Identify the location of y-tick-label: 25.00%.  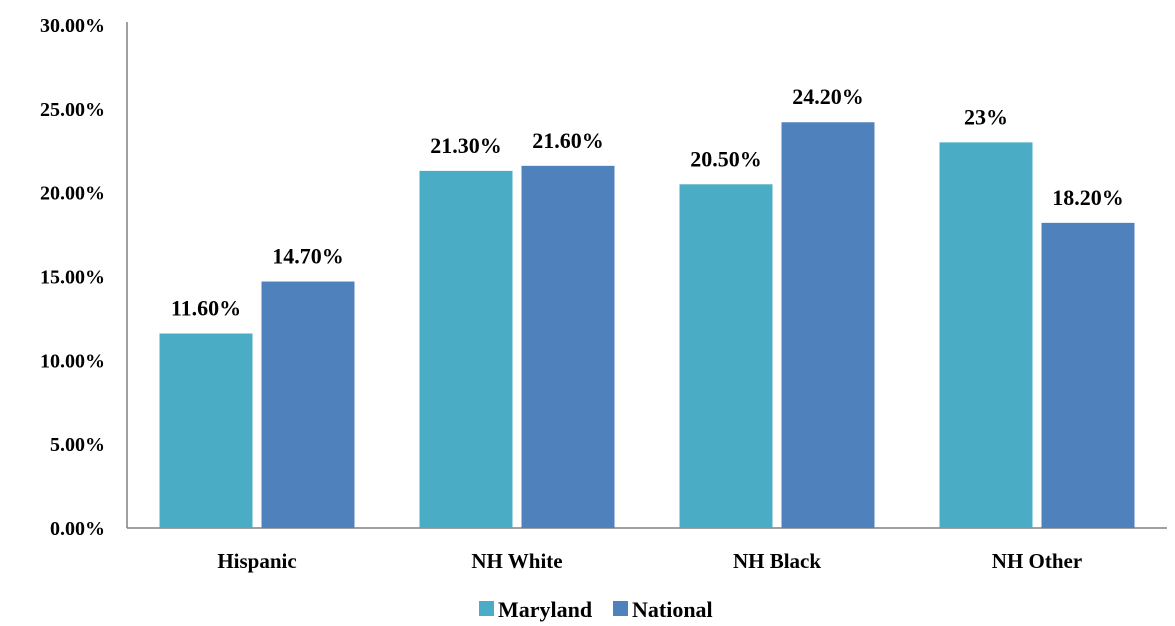
(72, 110).